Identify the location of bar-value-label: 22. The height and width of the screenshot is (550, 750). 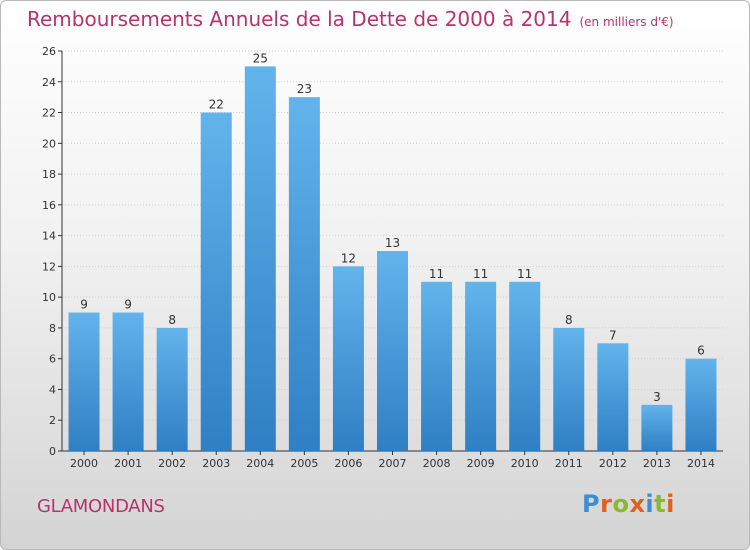
(216, 105).